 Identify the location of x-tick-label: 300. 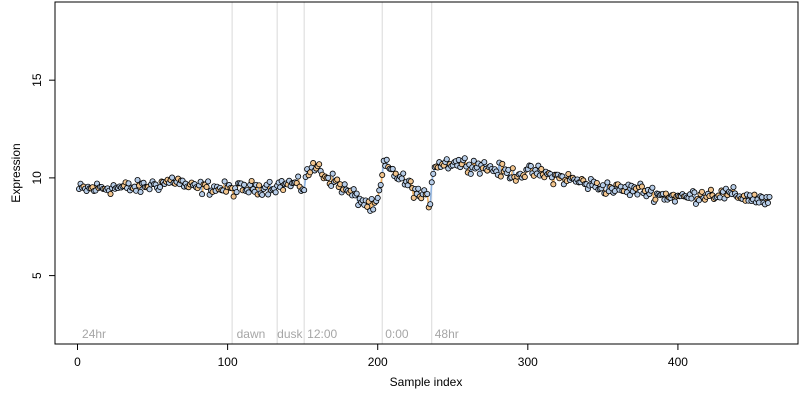
(528, 362).